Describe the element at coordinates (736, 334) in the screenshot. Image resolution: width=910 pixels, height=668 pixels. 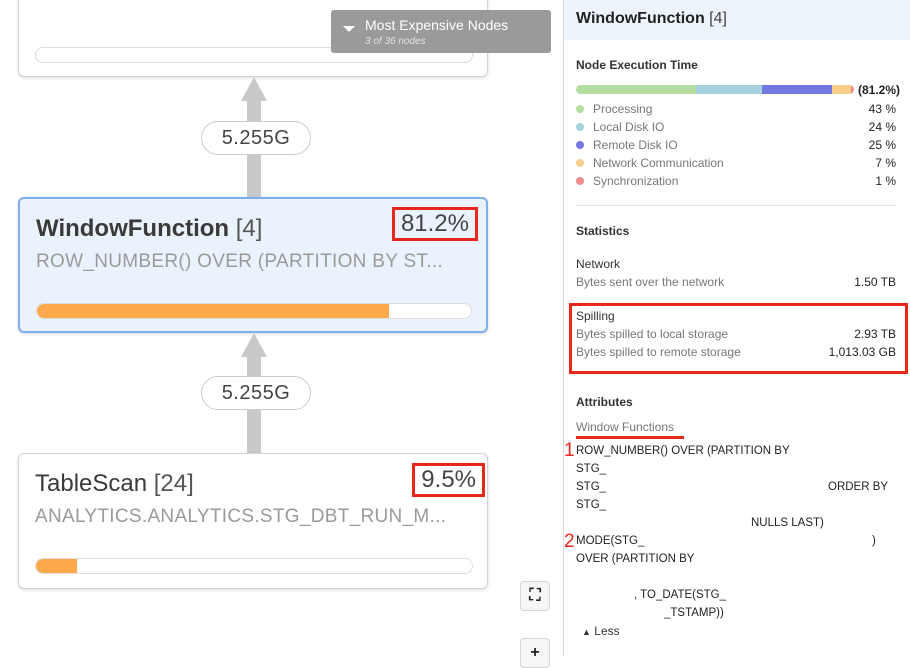
I see `spilled-local-row: Bytes spilled to local storage 2.93 TB` at that location.